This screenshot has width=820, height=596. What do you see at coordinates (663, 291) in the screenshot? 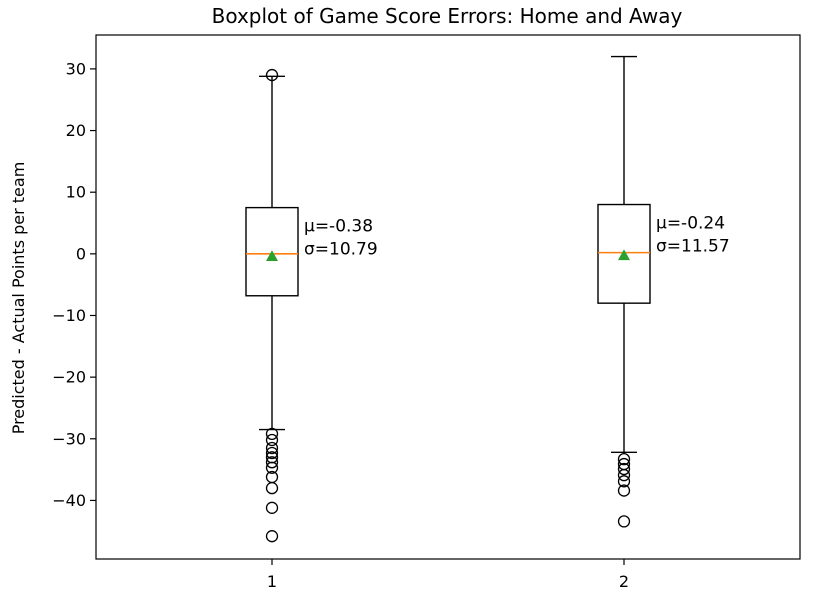
I see `box-2: μ=-0.24 σ=11.57` at bounding box center [663, 291].